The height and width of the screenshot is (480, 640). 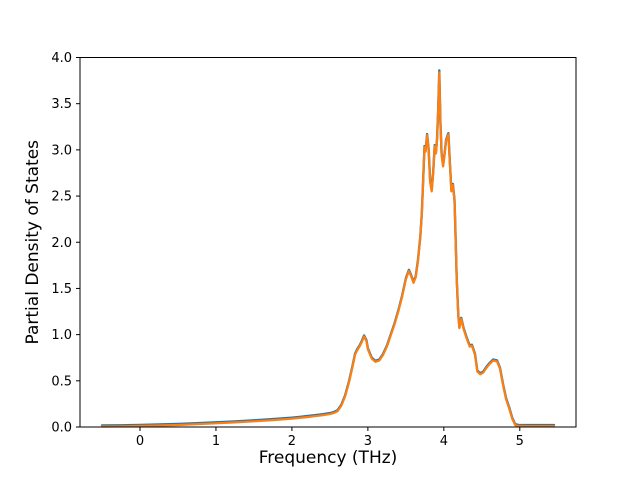 What do you see at coordinates (61, 197) in the screenshot?
I see `y-tick-label: 2.5` at bounding box center [61, 197].